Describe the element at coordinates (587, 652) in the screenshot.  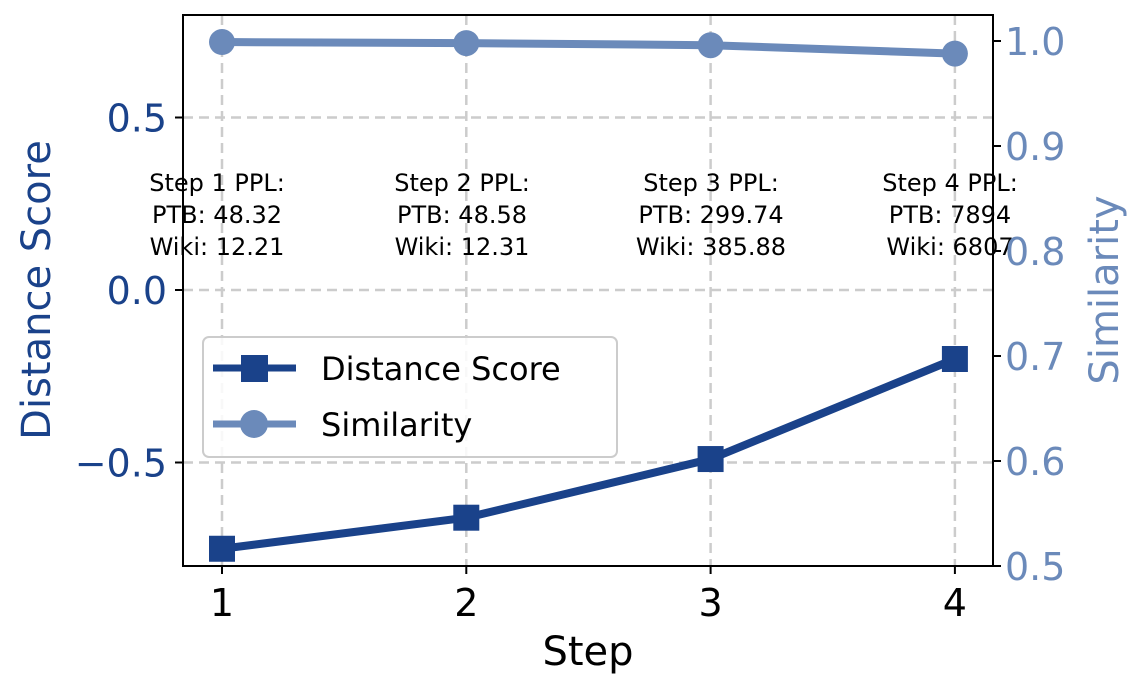
I see `x-axis-label: Step` at that location.